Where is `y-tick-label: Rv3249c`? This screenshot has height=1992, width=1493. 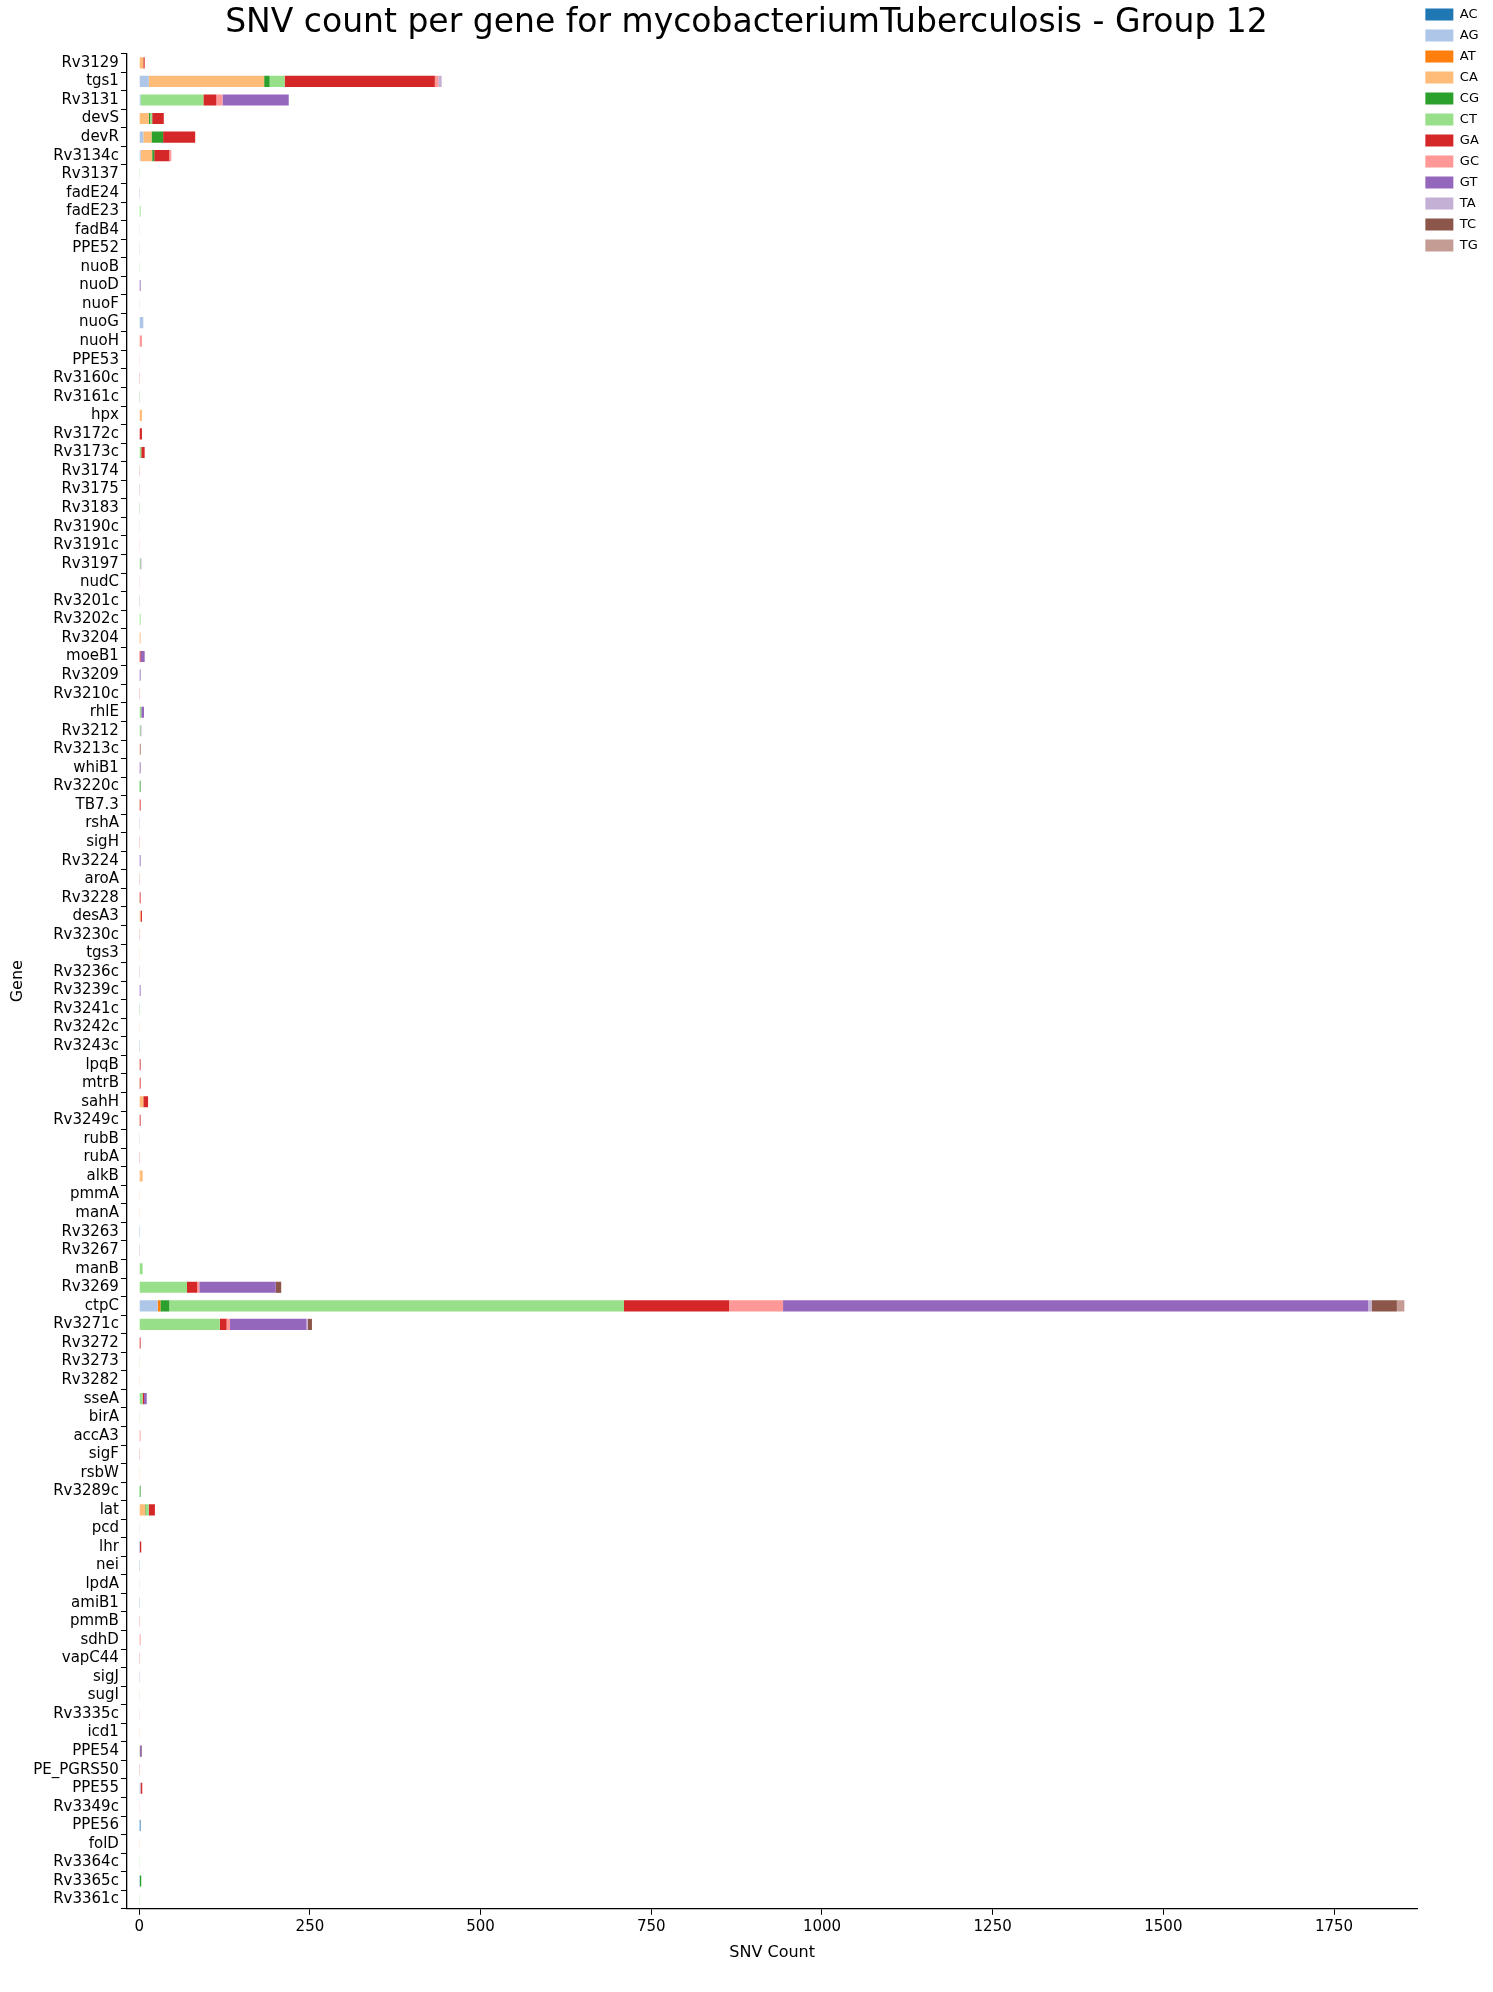
y-tick-label: Rv3249c is located at coordinates (86, 1119).